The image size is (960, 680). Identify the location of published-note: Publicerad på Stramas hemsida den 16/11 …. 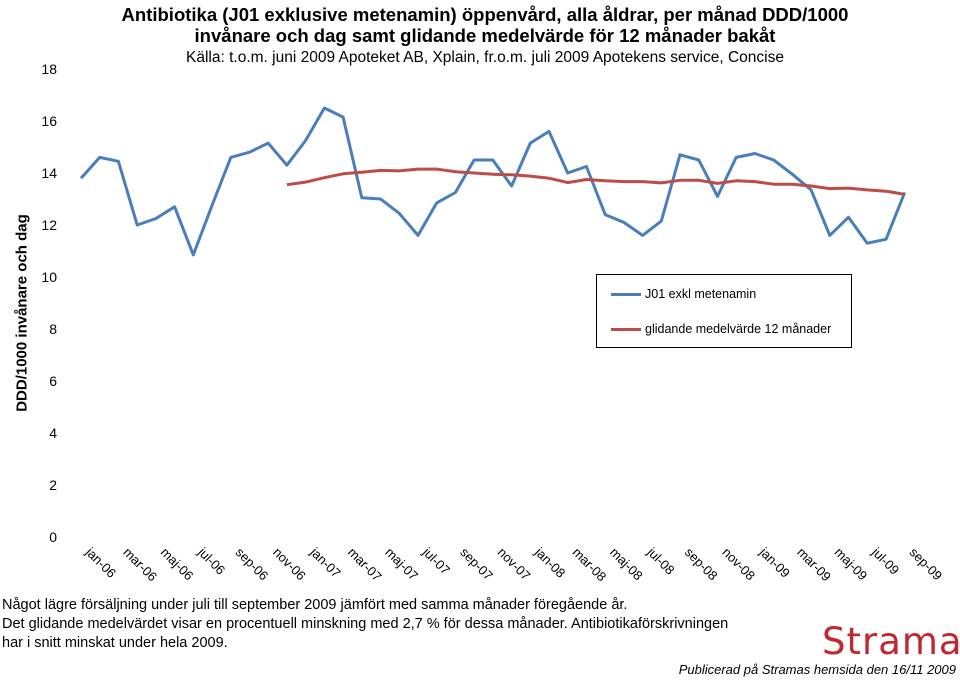
(817, 669).